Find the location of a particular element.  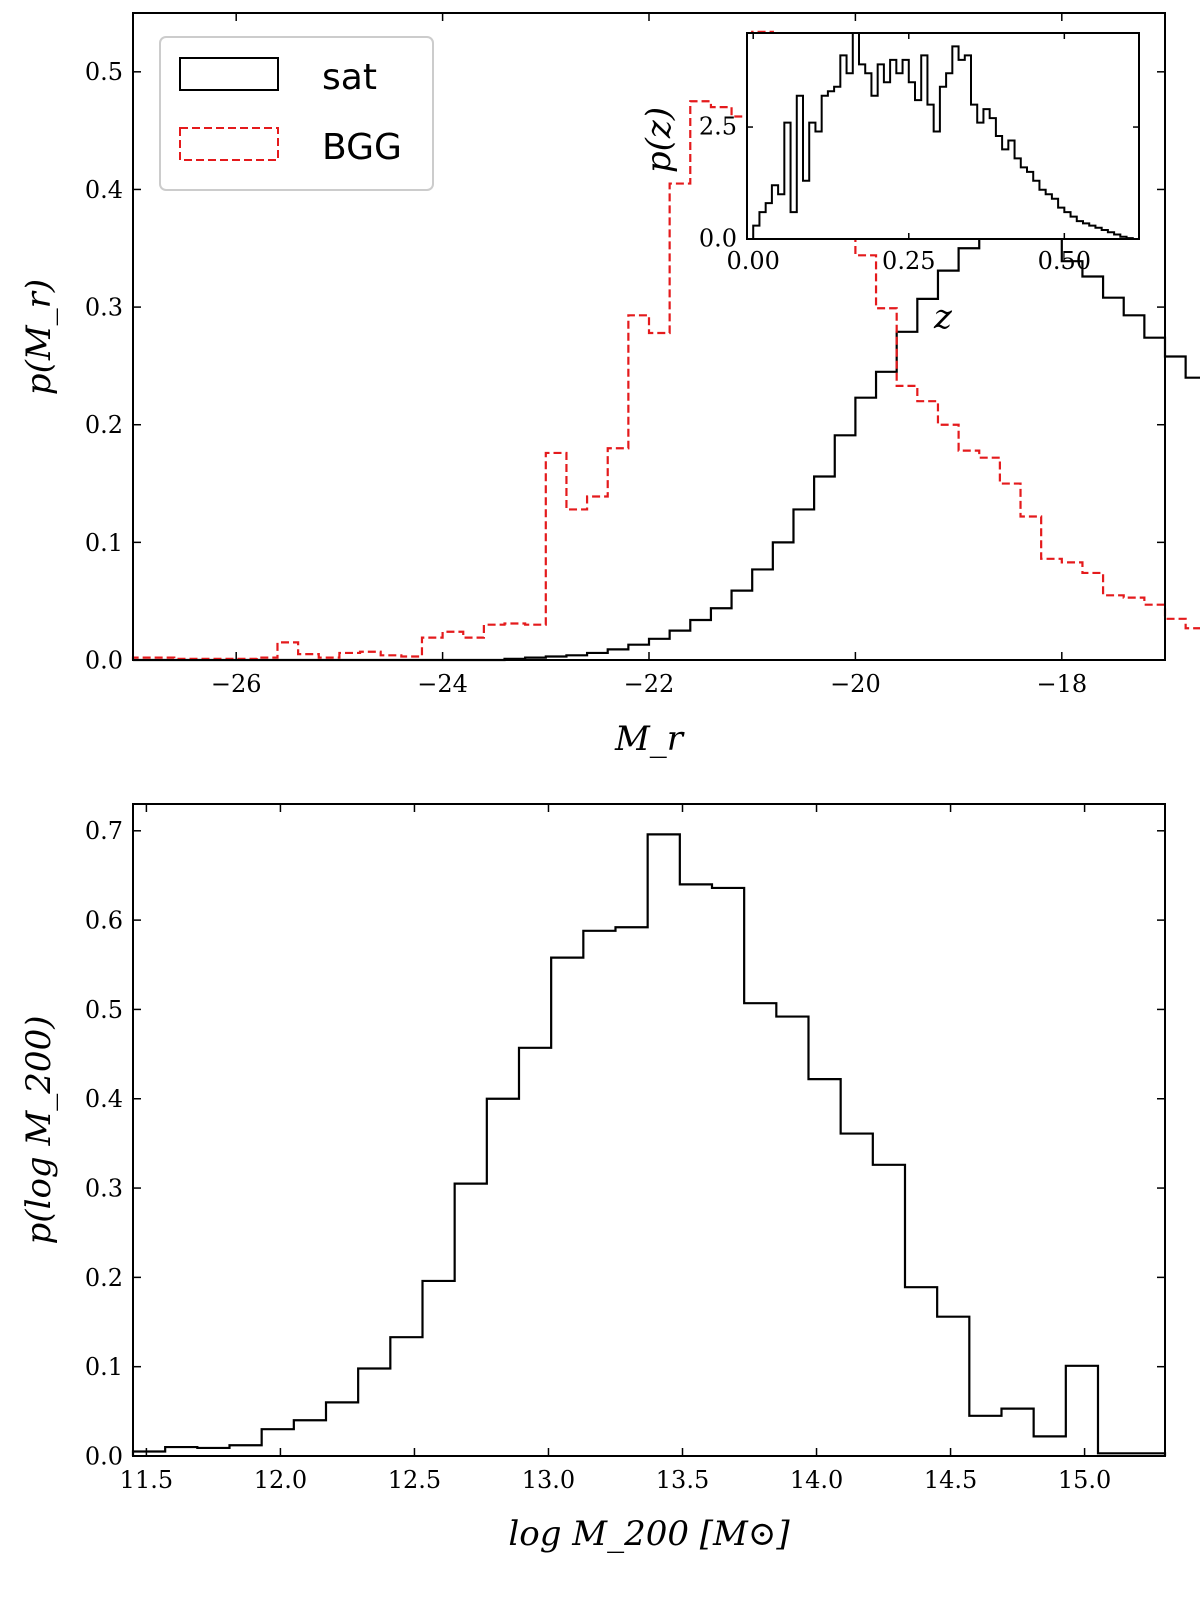

z-inset-series-z is located at coordinates (943, 136).